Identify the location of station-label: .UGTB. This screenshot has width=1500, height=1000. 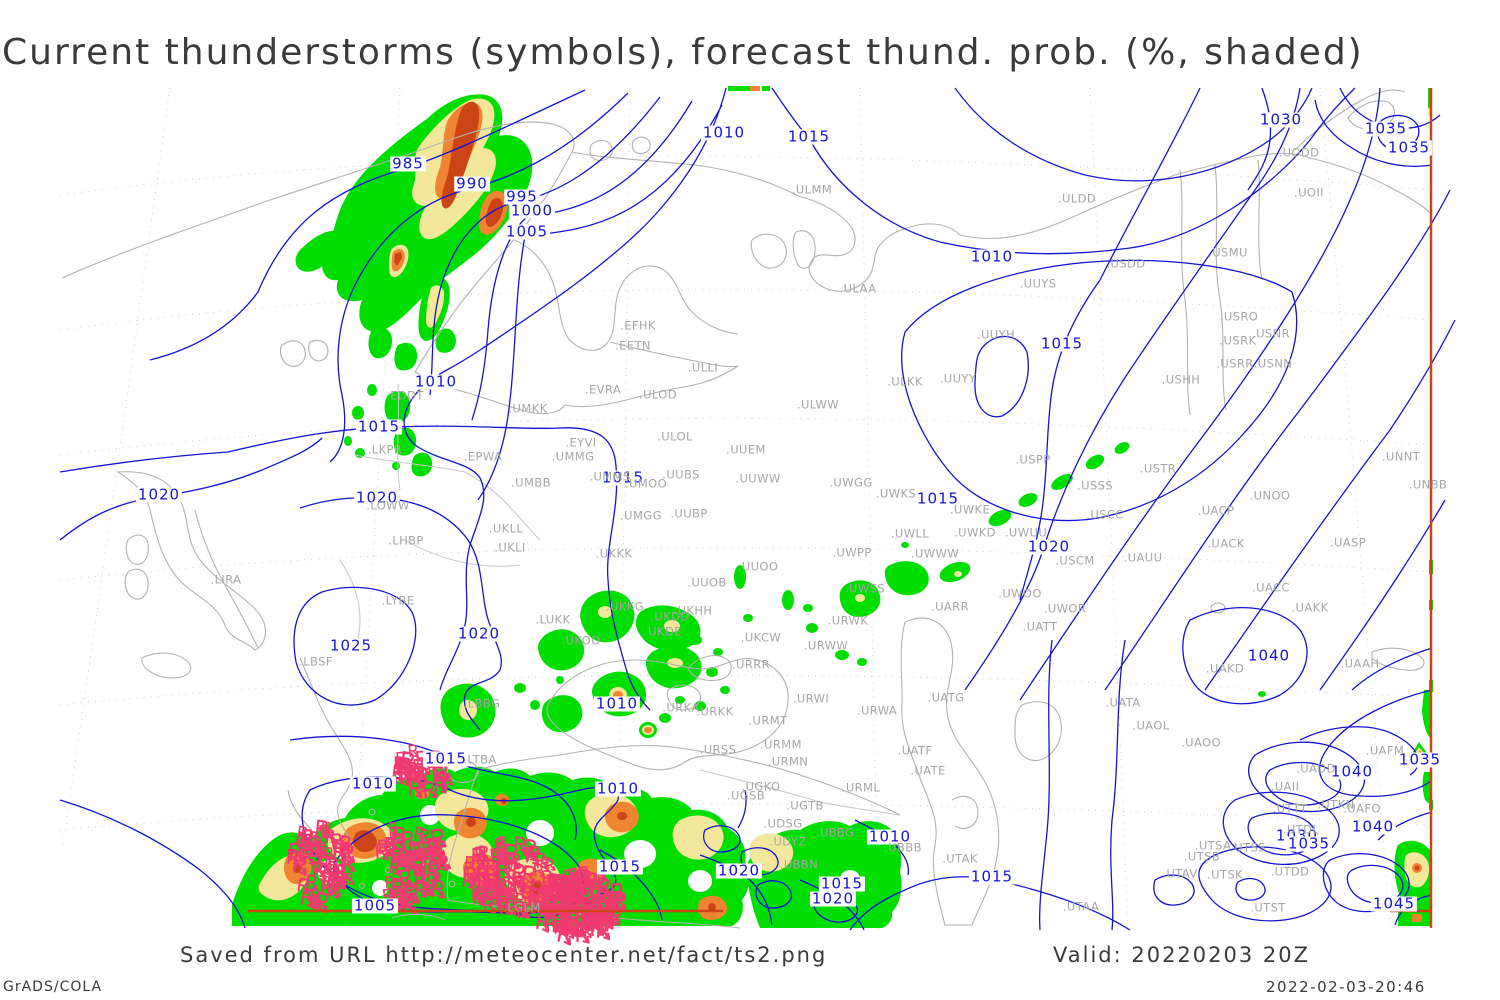
(805, 805).